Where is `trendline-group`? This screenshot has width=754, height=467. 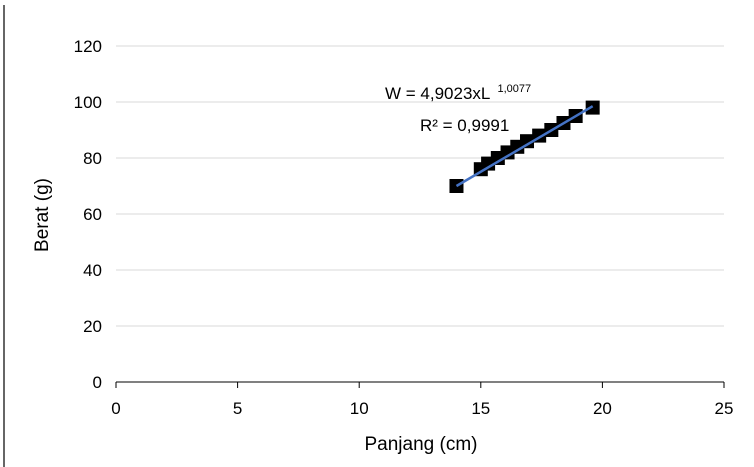 trendline-group is located at coordinates (524, 146).